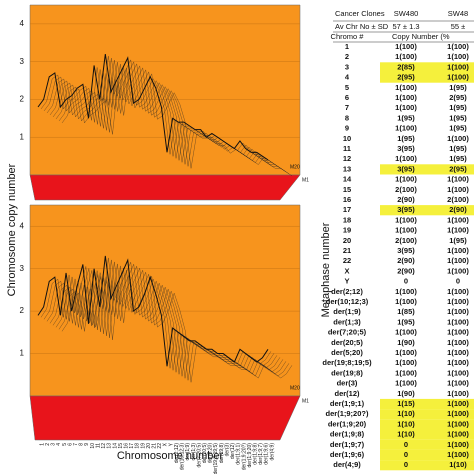 The width and height of the screenshot is (474, 474). Describe the element at coordinates (406, 413) in the screenshot. I see `table-cell: 1(10)` at that location.